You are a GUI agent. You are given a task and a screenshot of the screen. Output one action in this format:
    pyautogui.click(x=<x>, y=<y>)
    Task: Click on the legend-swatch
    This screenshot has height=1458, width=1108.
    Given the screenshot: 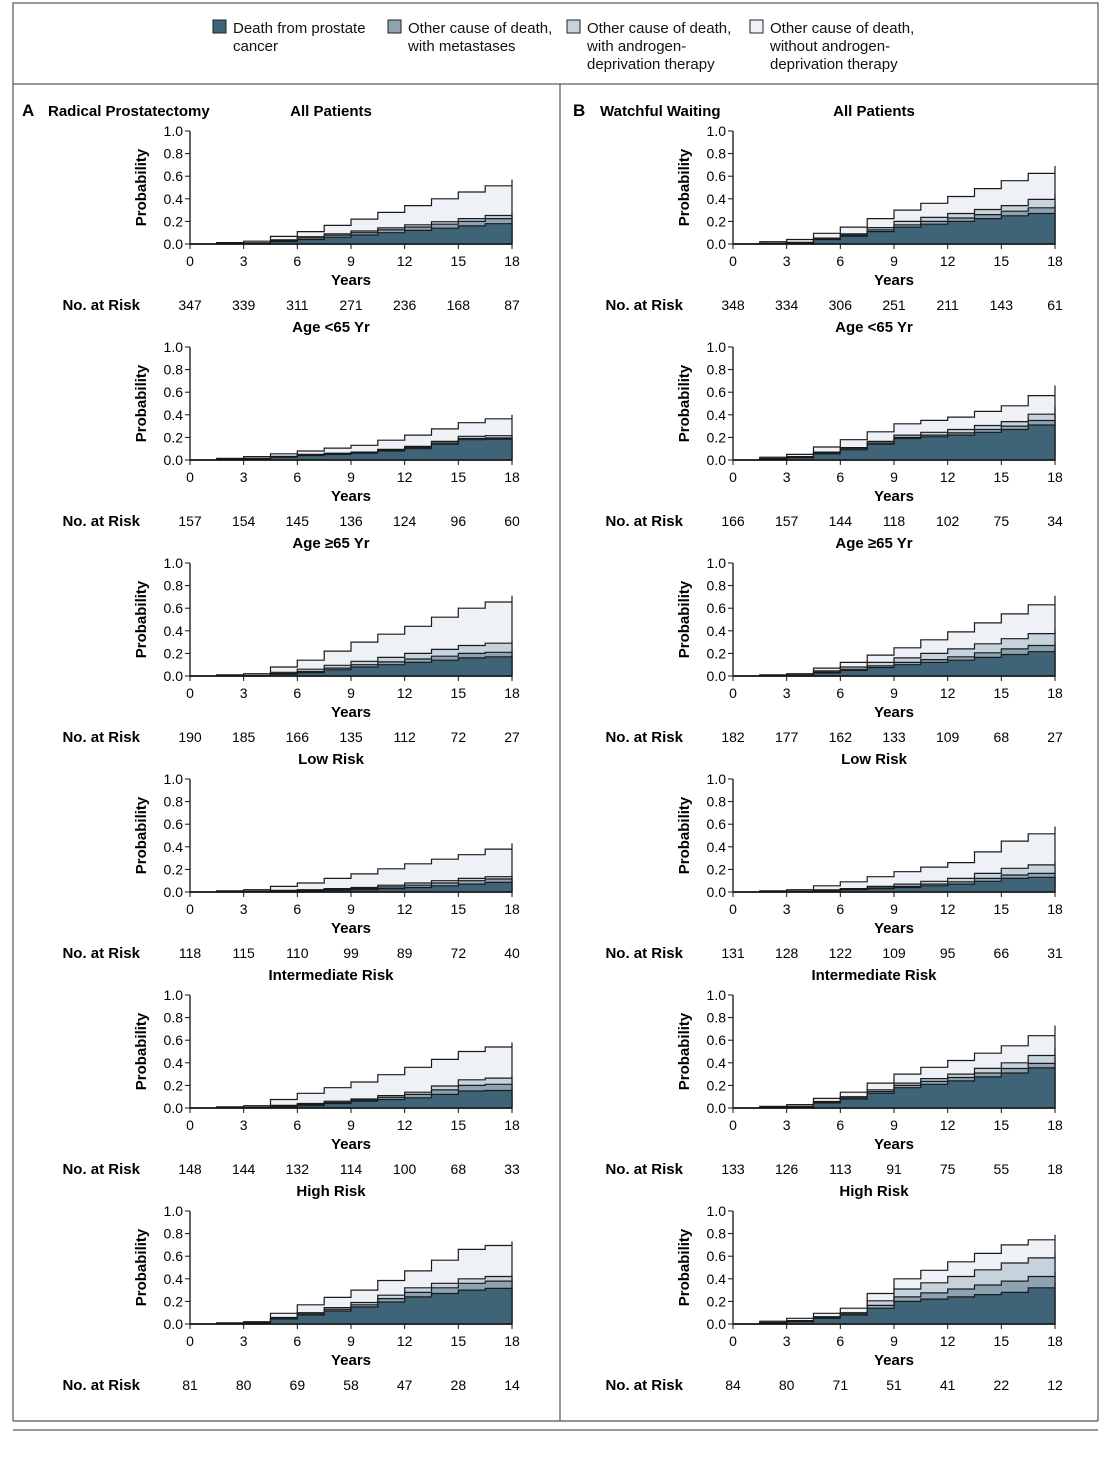 What is the action you would take?
    pyautogui.click(x=219, y=26)
    